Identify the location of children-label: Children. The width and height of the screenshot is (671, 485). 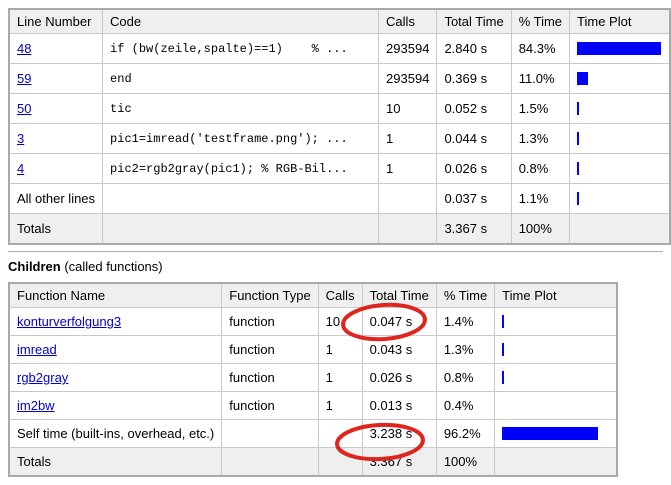
(34, 266).